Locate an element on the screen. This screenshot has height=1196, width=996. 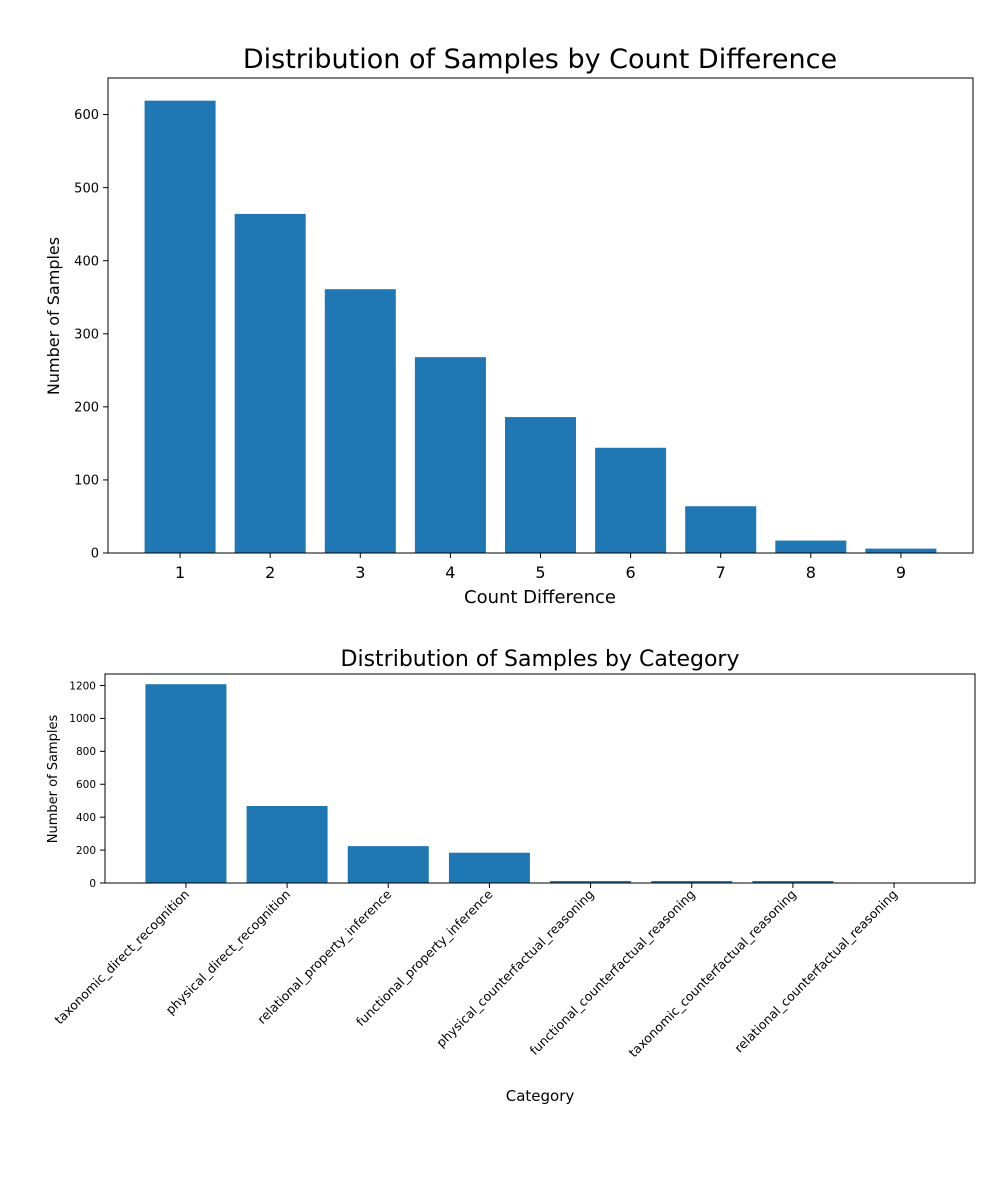
chart1-x-ticks: 1 2 3 4 5 6 7 8 9 is located at coordinates (540, 567).